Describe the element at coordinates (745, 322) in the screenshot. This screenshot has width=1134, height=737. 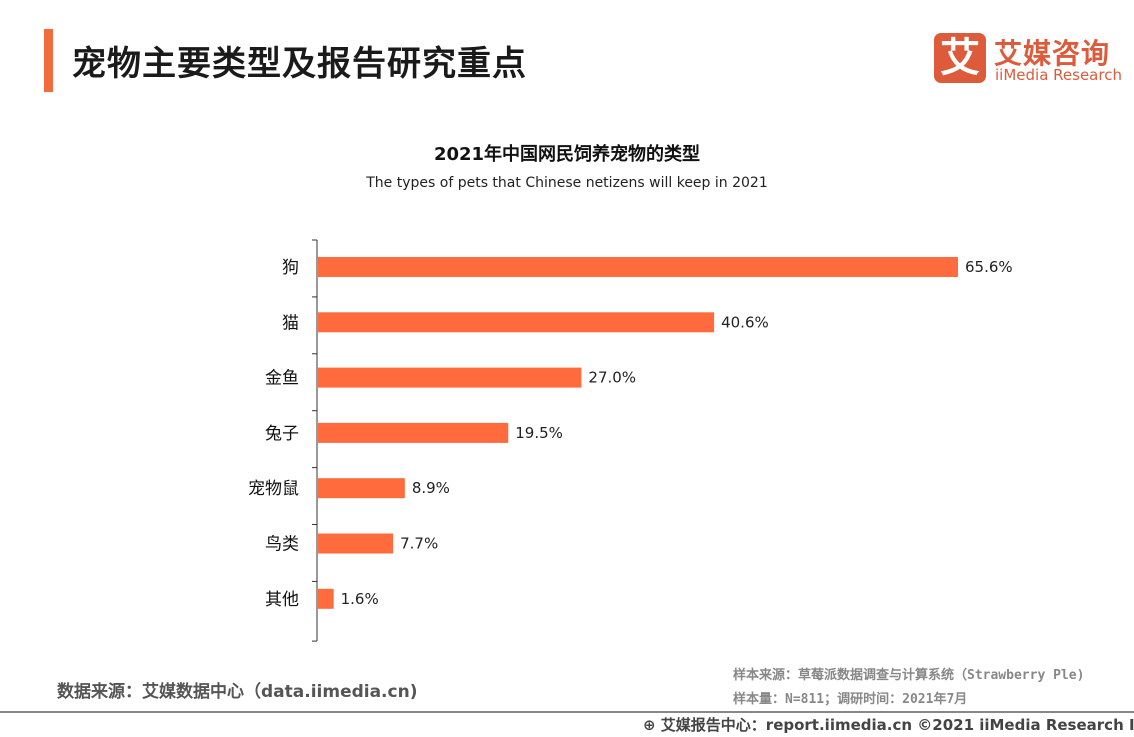
I see `data-label: 40.6%` at that location.